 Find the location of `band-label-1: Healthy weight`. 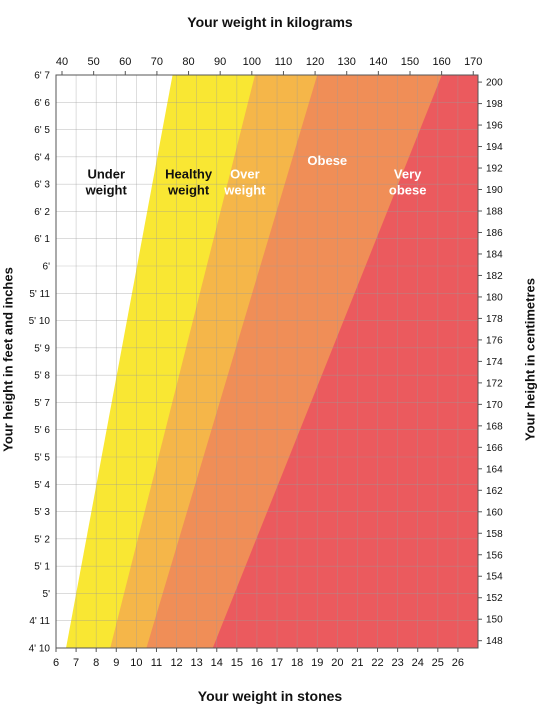

band-label-1: Healthy weight is located at coordinates (189, 182).